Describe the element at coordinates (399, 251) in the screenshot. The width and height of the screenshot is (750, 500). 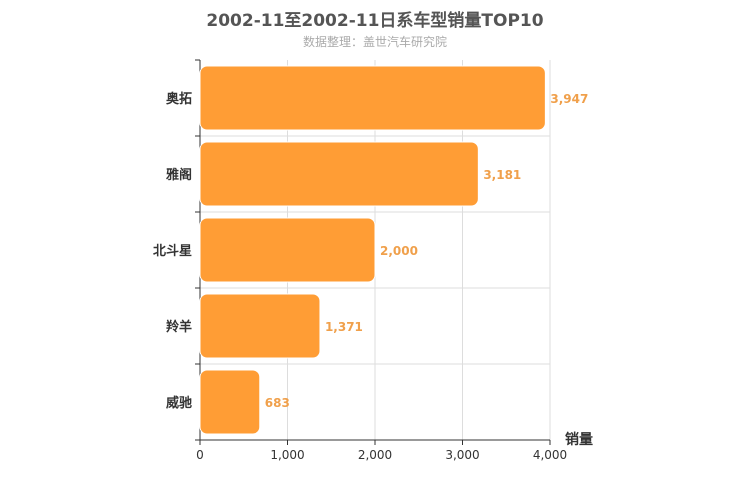
I see `data-label: 2,000` at that location.